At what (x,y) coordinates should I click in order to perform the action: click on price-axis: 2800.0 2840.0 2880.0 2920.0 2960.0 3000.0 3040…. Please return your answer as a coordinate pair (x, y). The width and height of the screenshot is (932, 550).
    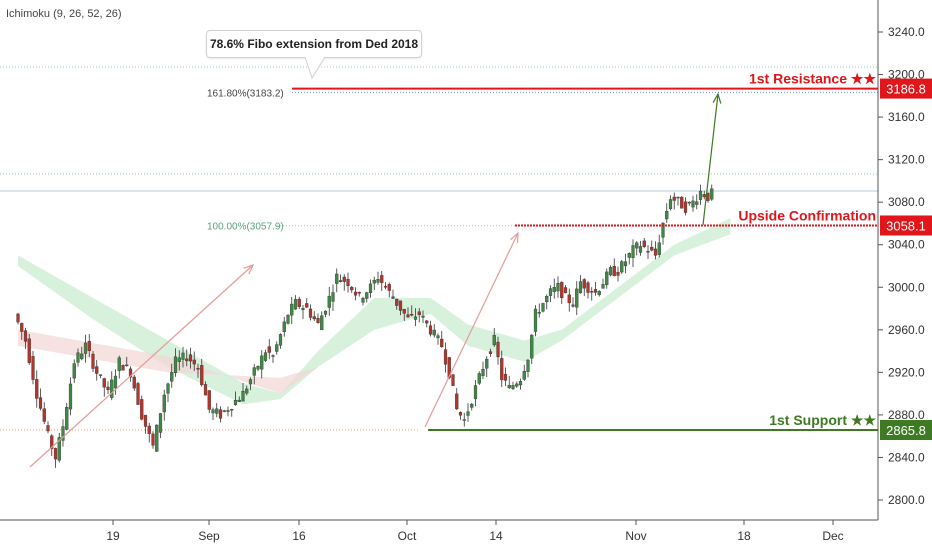
    Looking at the image, I should click on (904, 275).